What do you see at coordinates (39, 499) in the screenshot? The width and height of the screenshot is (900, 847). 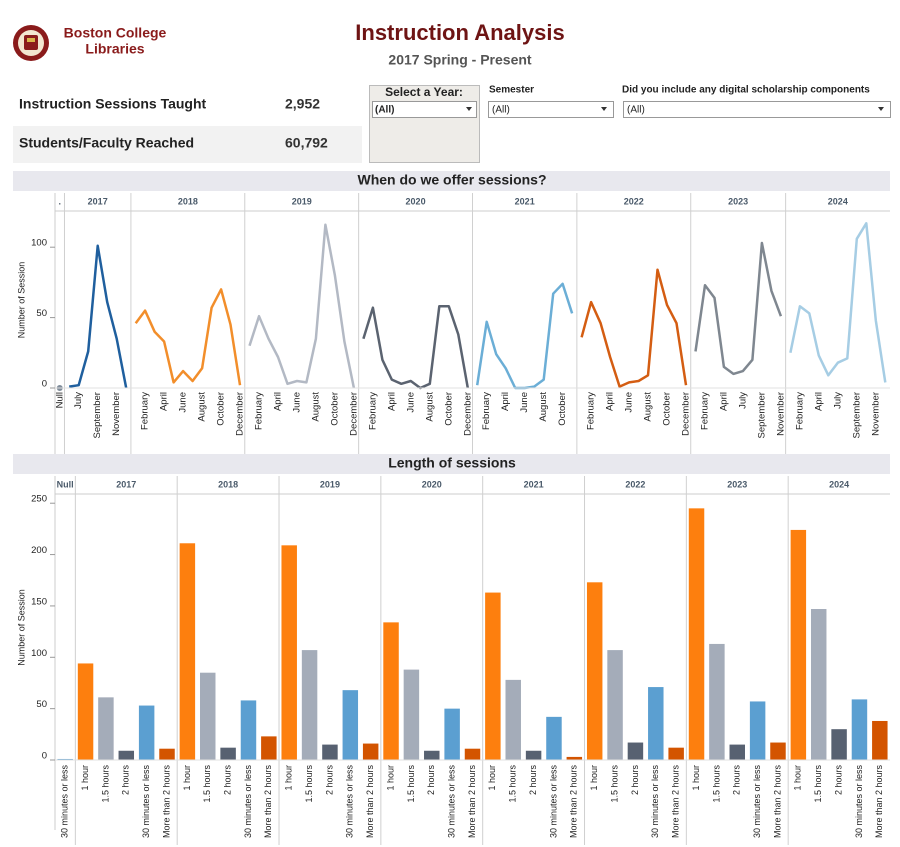 I see `y-tick-label: 250` at bounding box center [39, 499].